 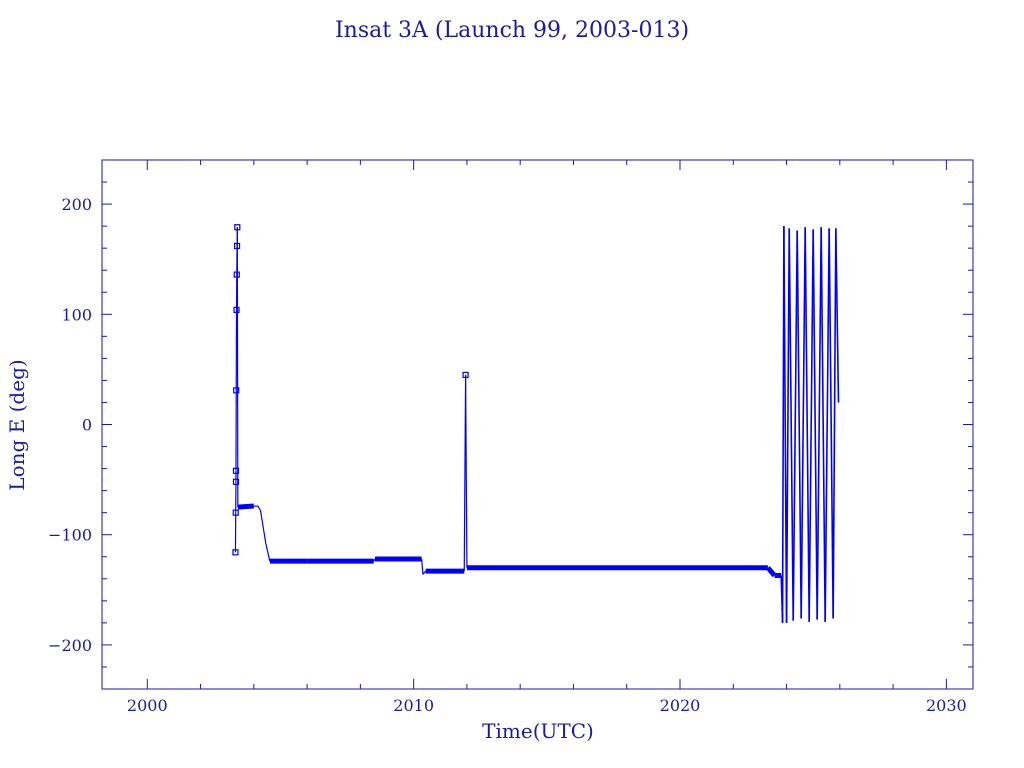 What do you see at coordinates (538, 731) in the screenshot?
I see `x-axis-label: Time(UTC)` at bounding box center [538, 731].